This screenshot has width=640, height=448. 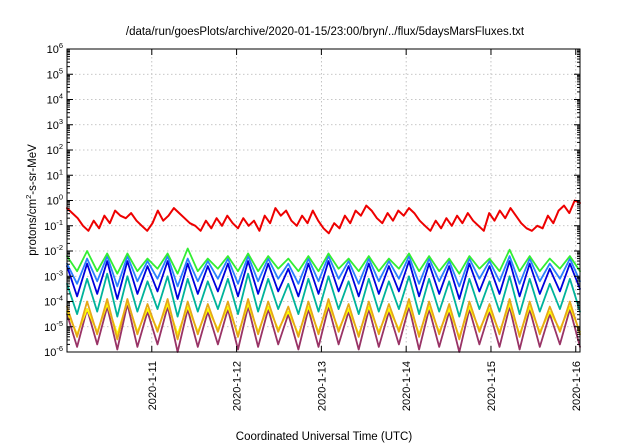 I want to click on y-tick-exponent: 5, so click(x=61, y=70).